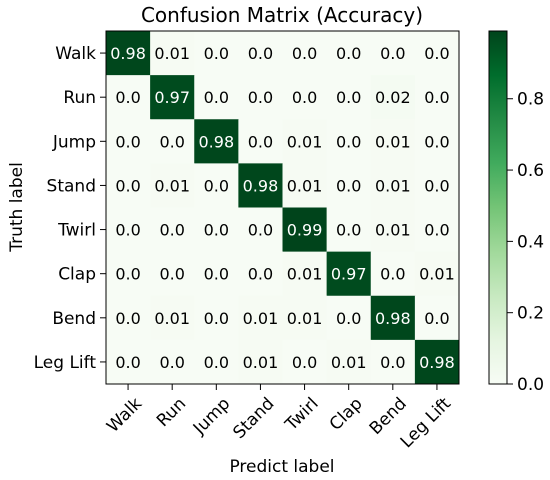 Image resolution: width=550 pixels, height=480 pixels. Describe the element at coordinates (76, 231) in the screenshot. I see `y-tick-label: Twirl` at that location.